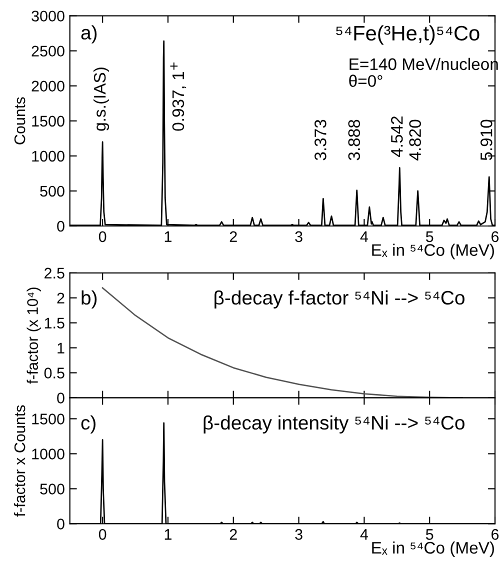 The width and height of the screenshot is (499, 565). What do you see at coordinates (61, 348) in the screenshot?
I see `y-tick-label: 1` at bounding box center [61, 348].